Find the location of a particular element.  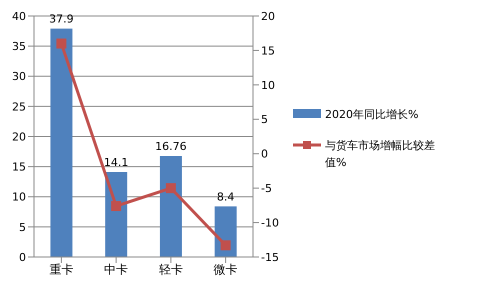

legend-label: 与货车市场增幅比较差值% is located at coordinates (380, 154).